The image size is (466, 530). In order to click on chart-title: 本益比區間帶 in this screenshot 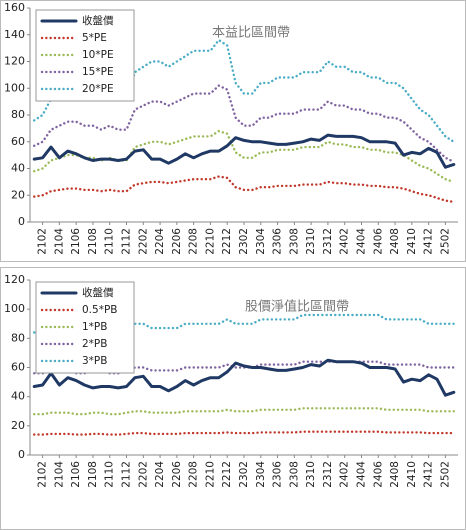, I will do `click(251, 33)`.